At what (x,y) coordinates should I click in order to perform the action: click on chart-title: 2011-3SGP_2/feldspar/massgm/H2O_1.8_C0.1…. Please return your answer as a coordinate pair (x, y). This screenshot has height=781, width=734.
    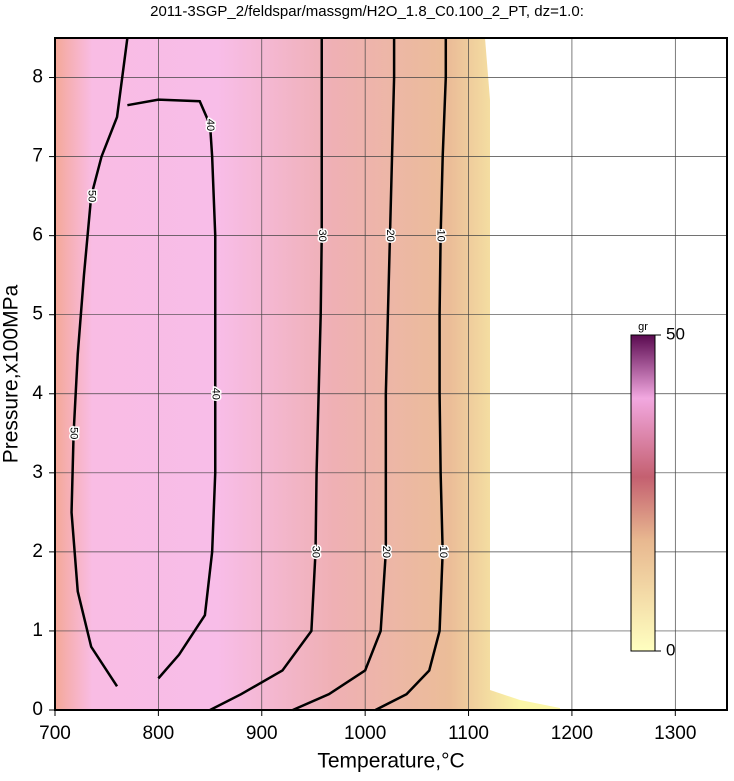
    Looking at the image, I should click on (367, 11).